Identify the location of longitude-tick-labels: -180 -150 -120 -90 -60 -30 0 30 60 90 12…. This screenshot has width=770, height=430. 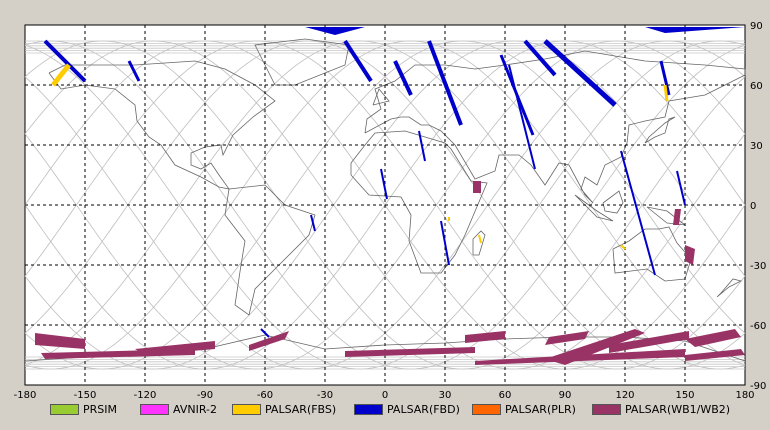
(384, 395).